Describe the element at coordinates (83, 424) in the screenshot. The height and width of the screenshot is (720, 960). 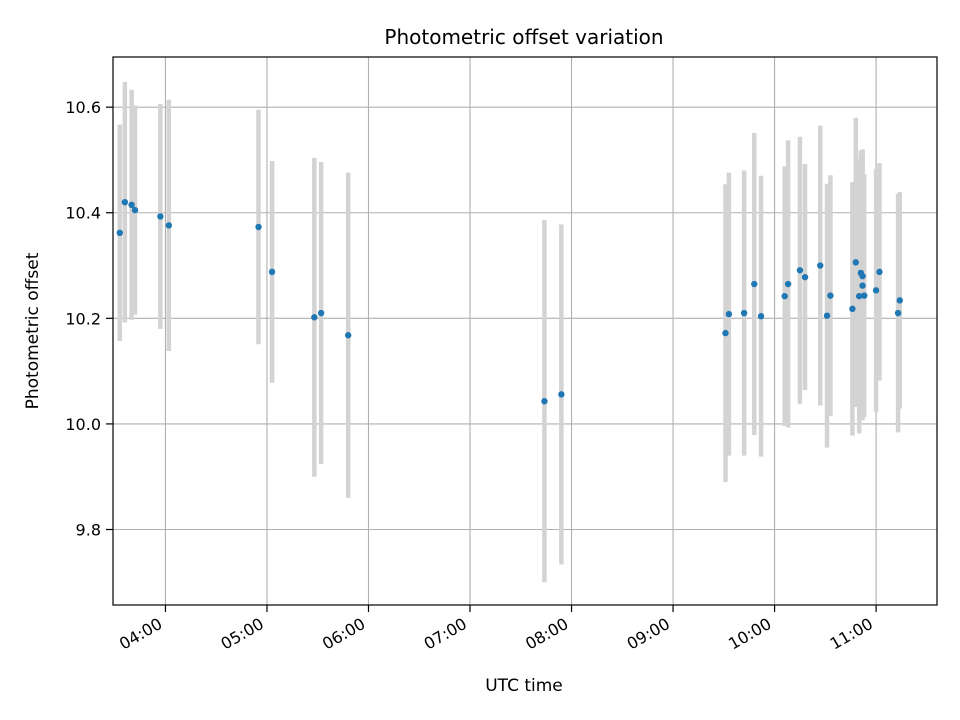
I see `y-tick-label: 10.0` at that location.